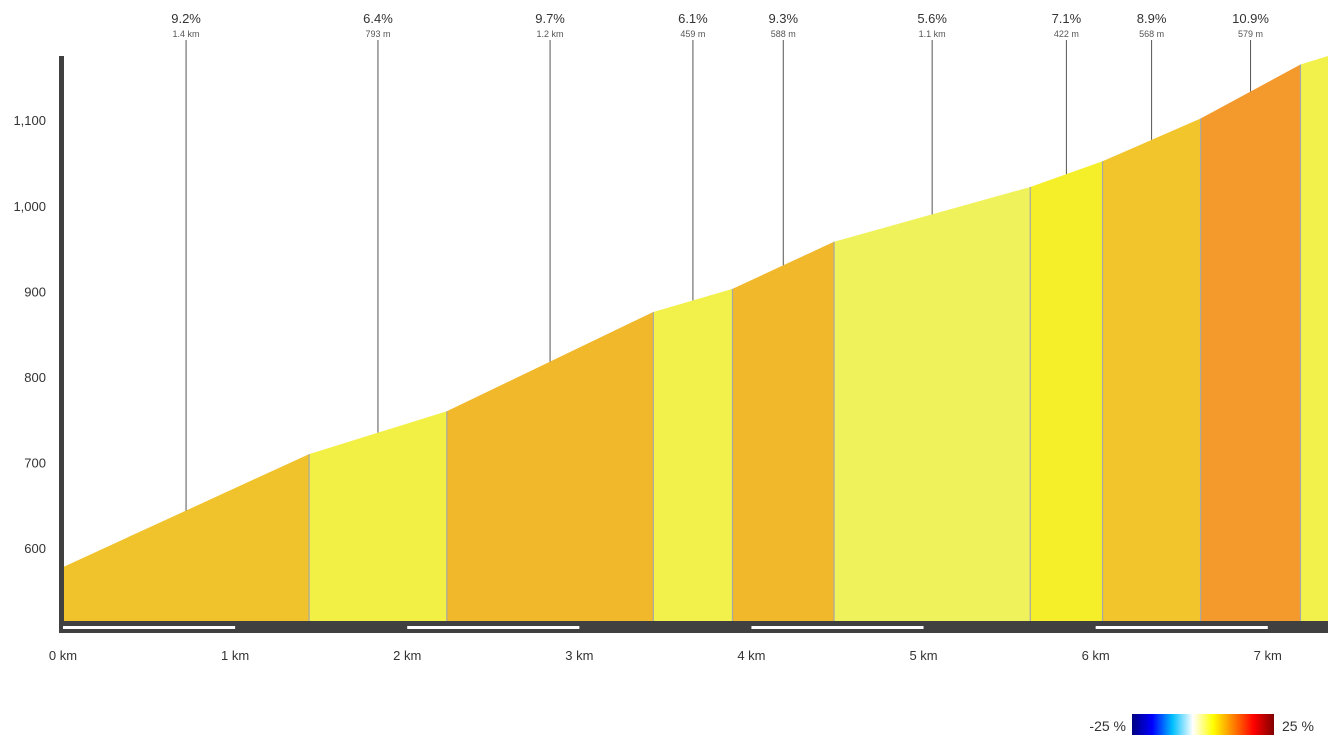 The height and width of the screenshot is (735, 1335). Describe the element at coordinates (63, 655) in the screenshot. I see `x-tick-label: 0 km` at that location.